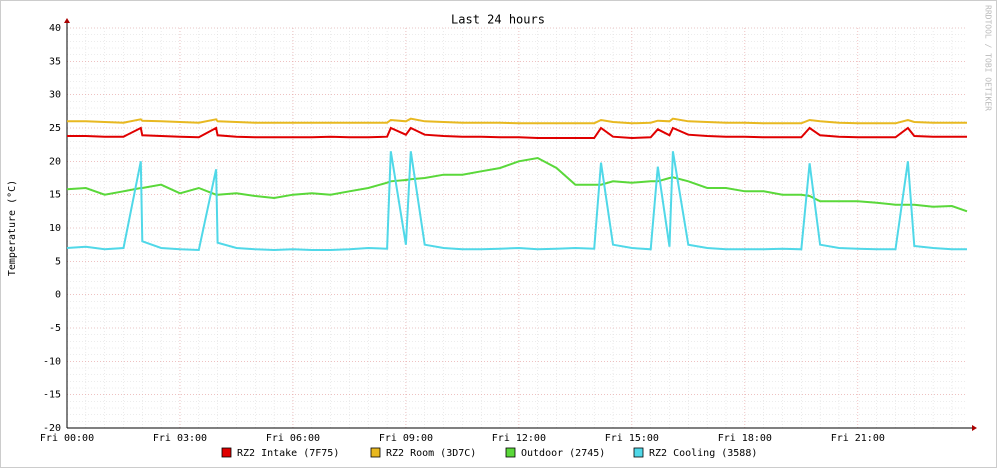 The height and width of the screenshot is (468, 997). Describe the element at coordinates (55, 328) in the screenshot. I see `y-tick-label: -5` at that location.